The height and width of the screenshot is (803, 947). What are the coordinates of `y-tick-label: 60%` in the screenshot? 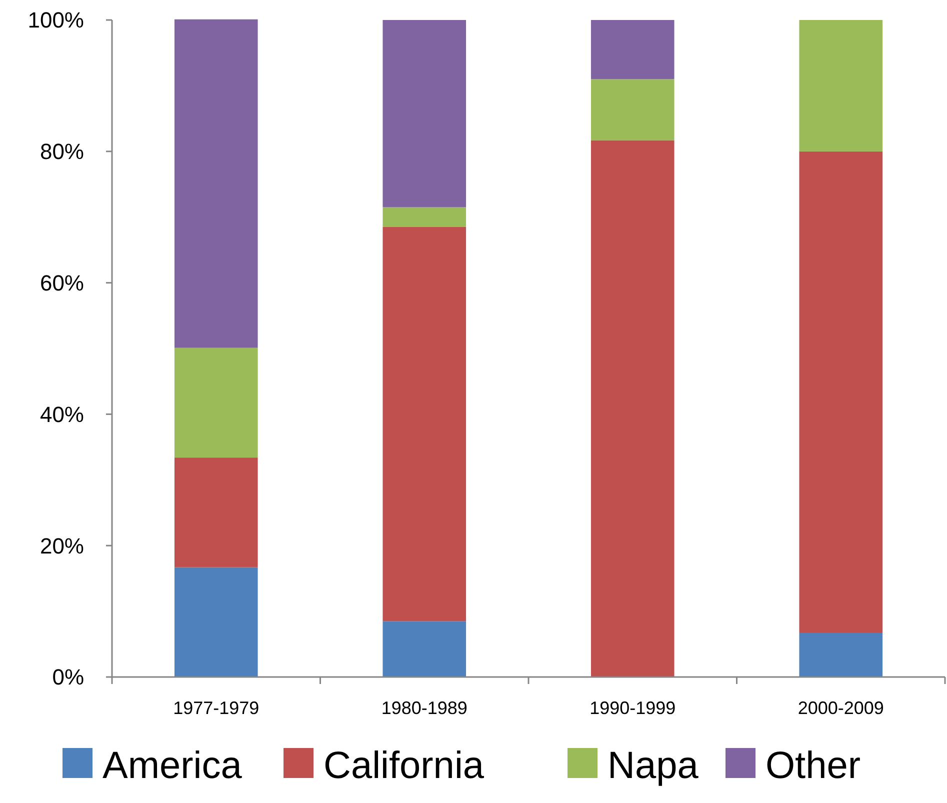 It's located at (62, 283).